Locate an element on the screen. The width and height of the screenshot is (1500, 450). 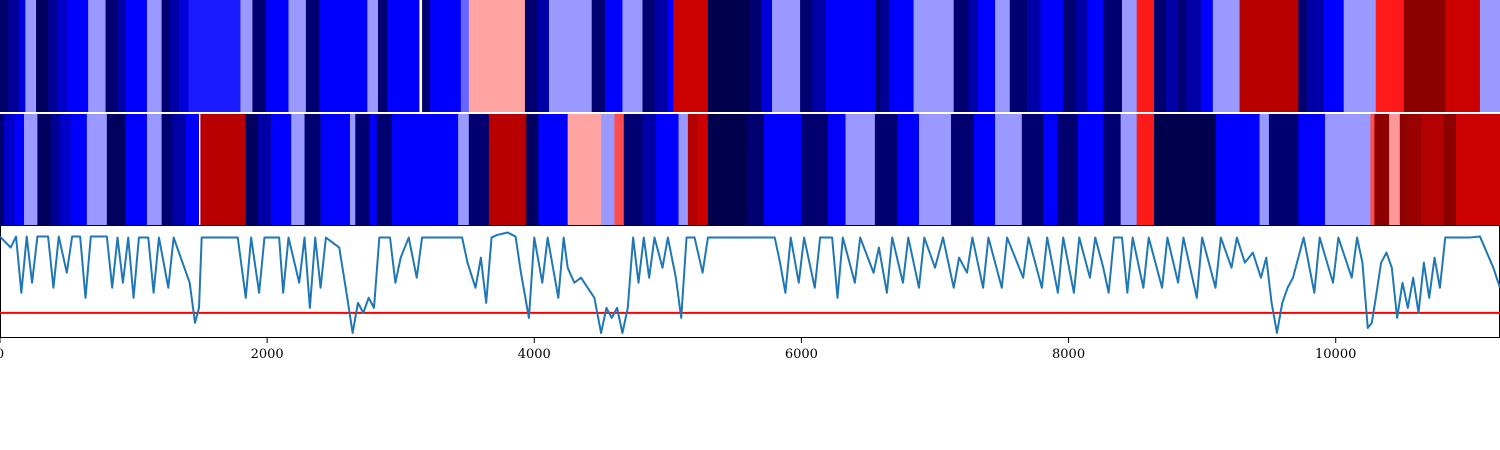
x-tick-label: 2000 is located at coordinates (267, 354).